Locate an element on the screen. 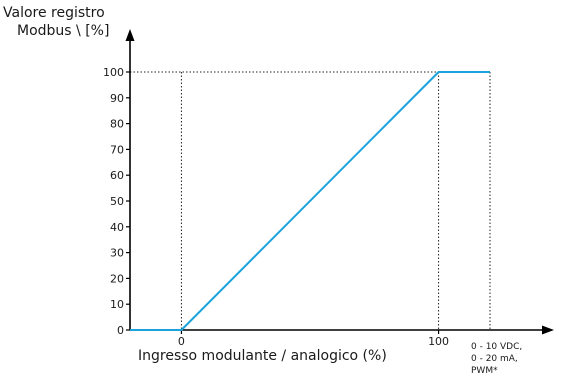 The width and height of the screenshot is (562, 376). y-axis-title-line-1: Valore registro is located at coordinates (54, 13).